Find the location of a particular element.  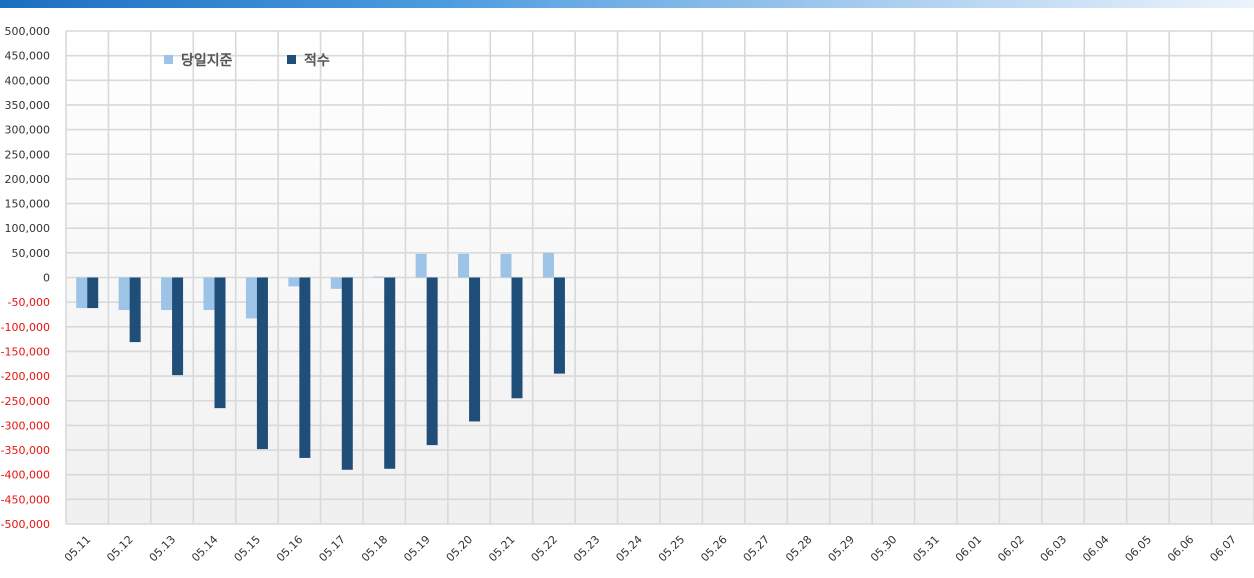

x-tick-label: 05.25 is located at coordinates (671, 548).